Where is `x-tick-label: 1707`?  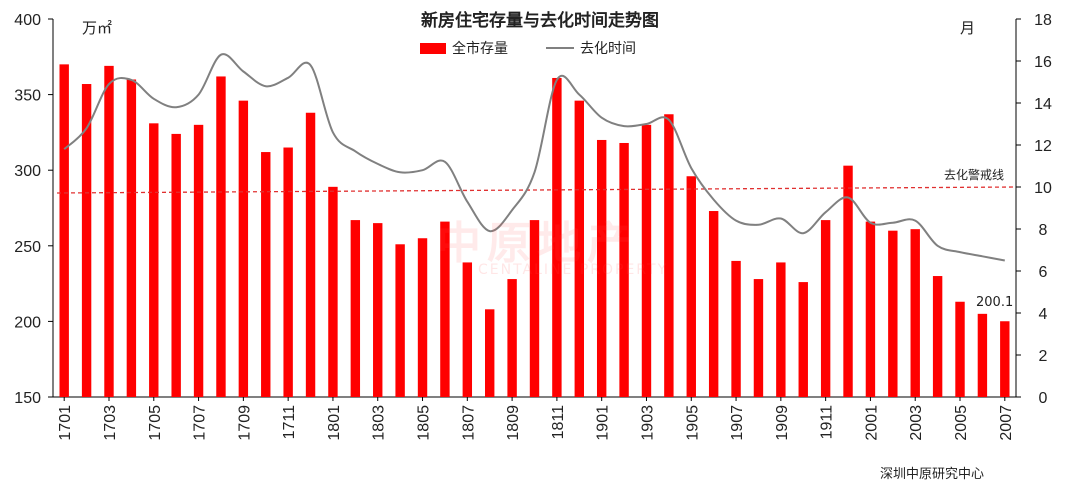
x-tick-label: 1707 is located at coordinates (200, 423).